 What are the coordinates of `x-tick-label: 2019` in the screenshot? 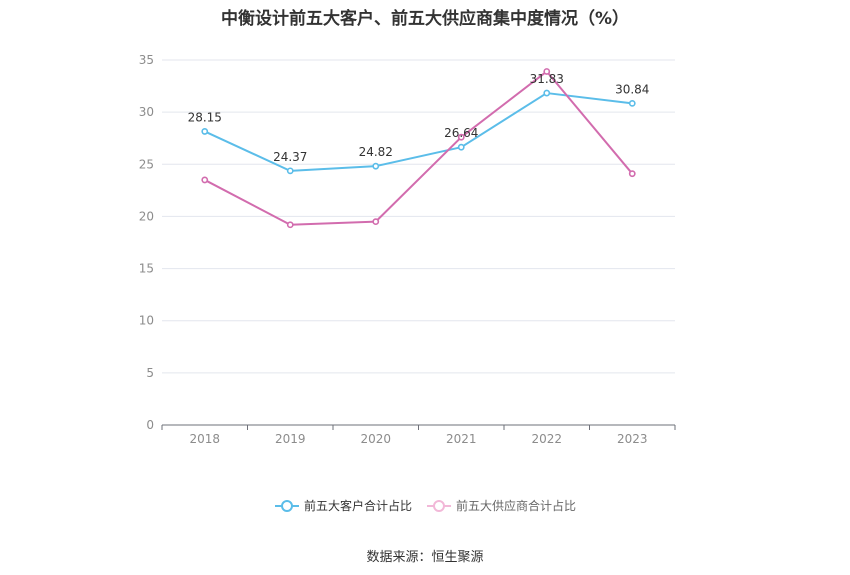 It's located at (290, 439).